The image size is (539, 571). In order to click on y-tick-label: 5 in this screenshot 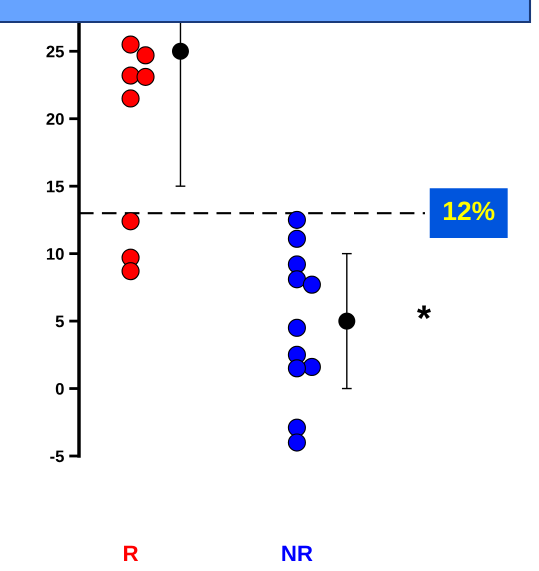, I will do `click(60, 322)`.